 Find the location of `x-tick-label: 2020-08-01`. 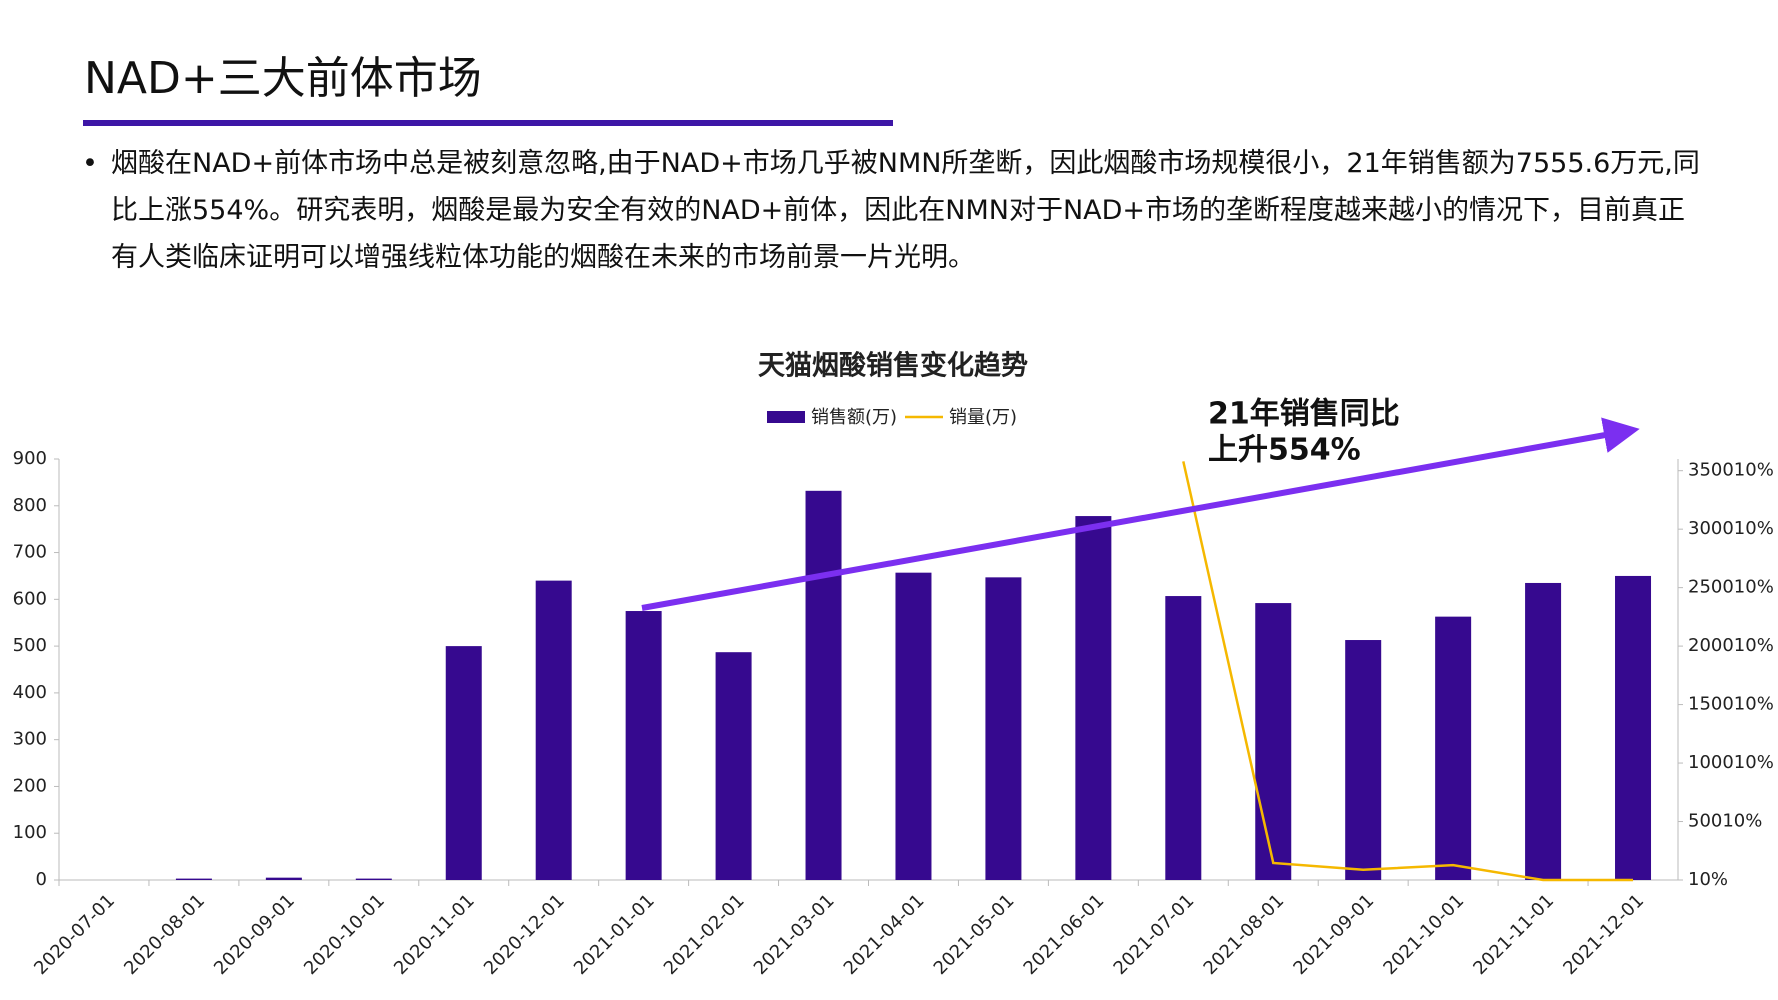

x-tick-label: 2020-08-01 is located at coordinates (164, 934).